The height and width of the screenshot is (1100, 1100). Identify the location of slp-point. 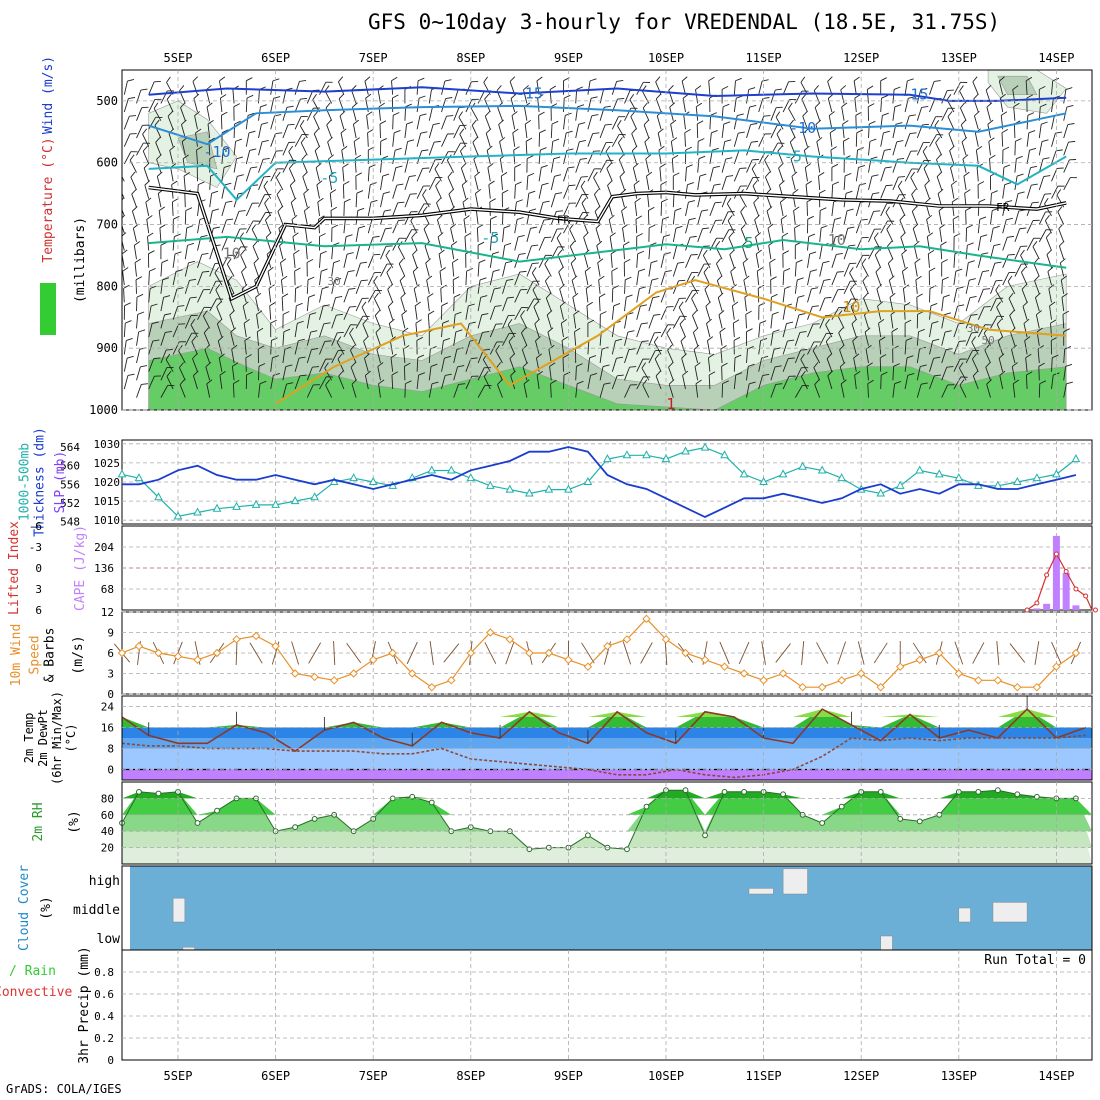
(568, 488).